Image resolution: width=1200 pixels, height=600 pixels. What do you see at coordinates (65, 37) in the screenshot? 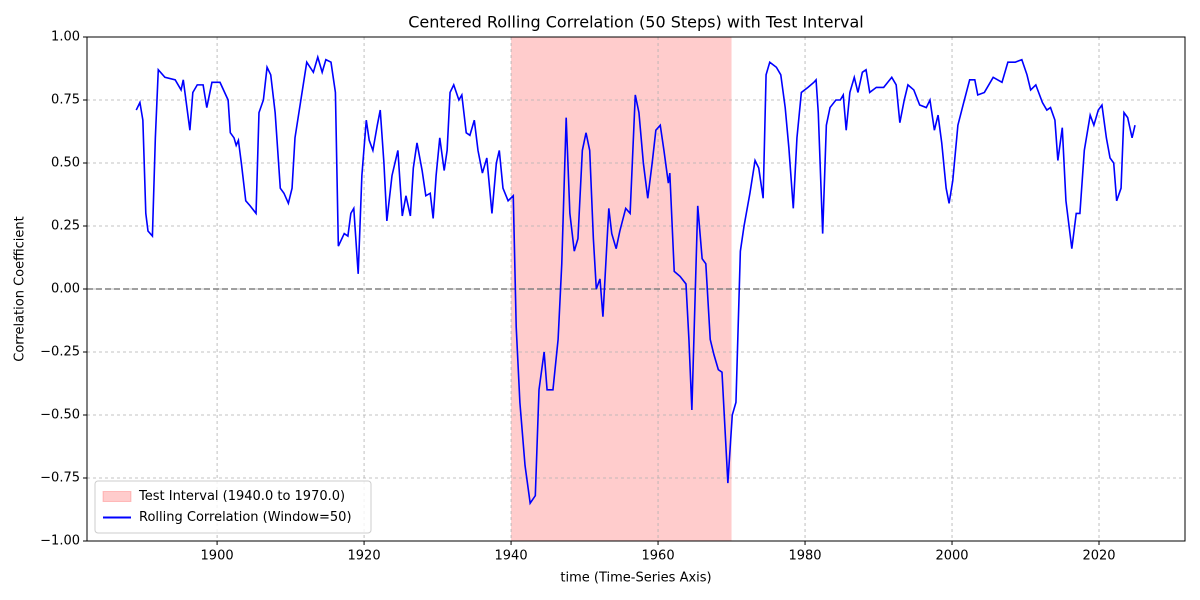
I see `y-tick-label: 1.00` at bounding box center [65, 37].